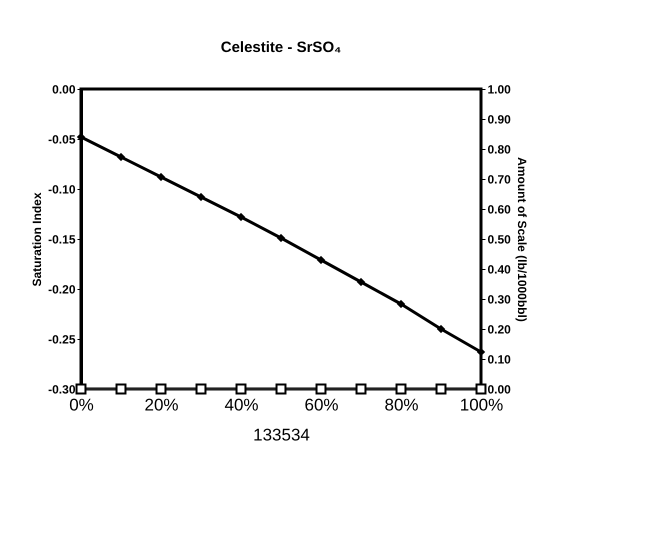 Image resolution: width=669 pixels, height=553 pixels. I want to click on y-tick-label: -0.30, so click(62, 389).